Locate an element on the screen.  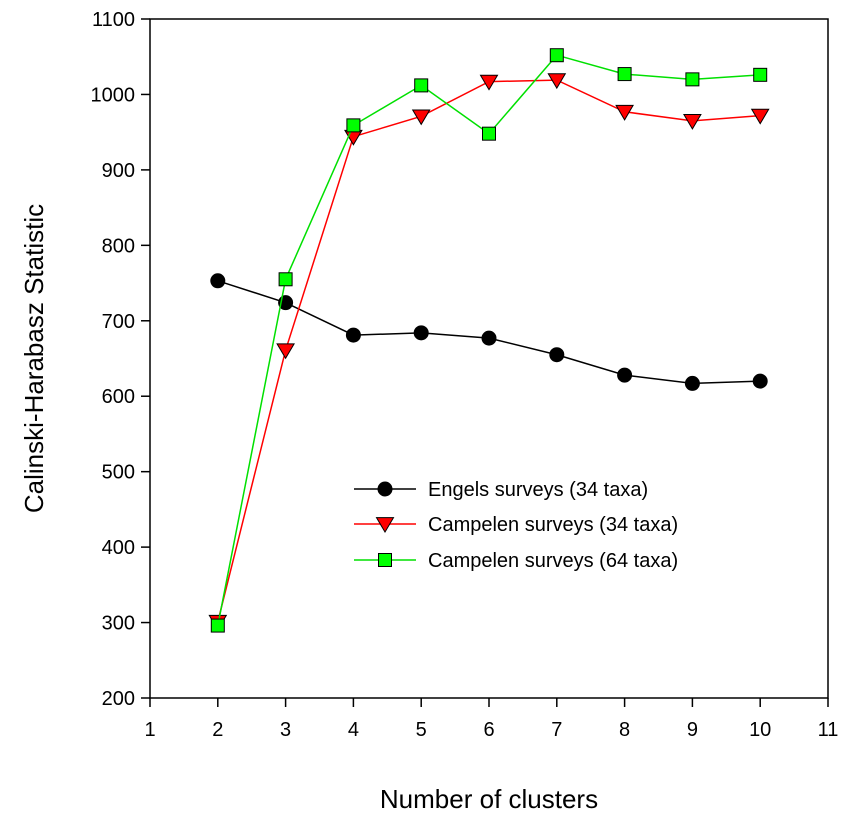
x-tick-label: 7 is located at coordinates (556, 730).